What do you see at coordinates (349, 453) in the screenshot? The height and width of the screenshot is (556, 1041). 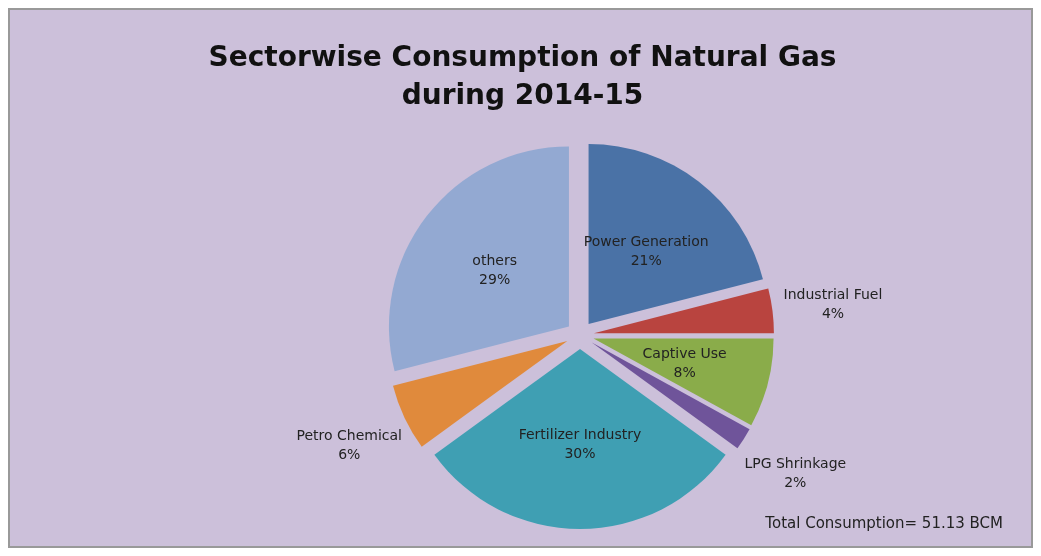 I see `data-label: 6%` at bounding box center [349, 453].